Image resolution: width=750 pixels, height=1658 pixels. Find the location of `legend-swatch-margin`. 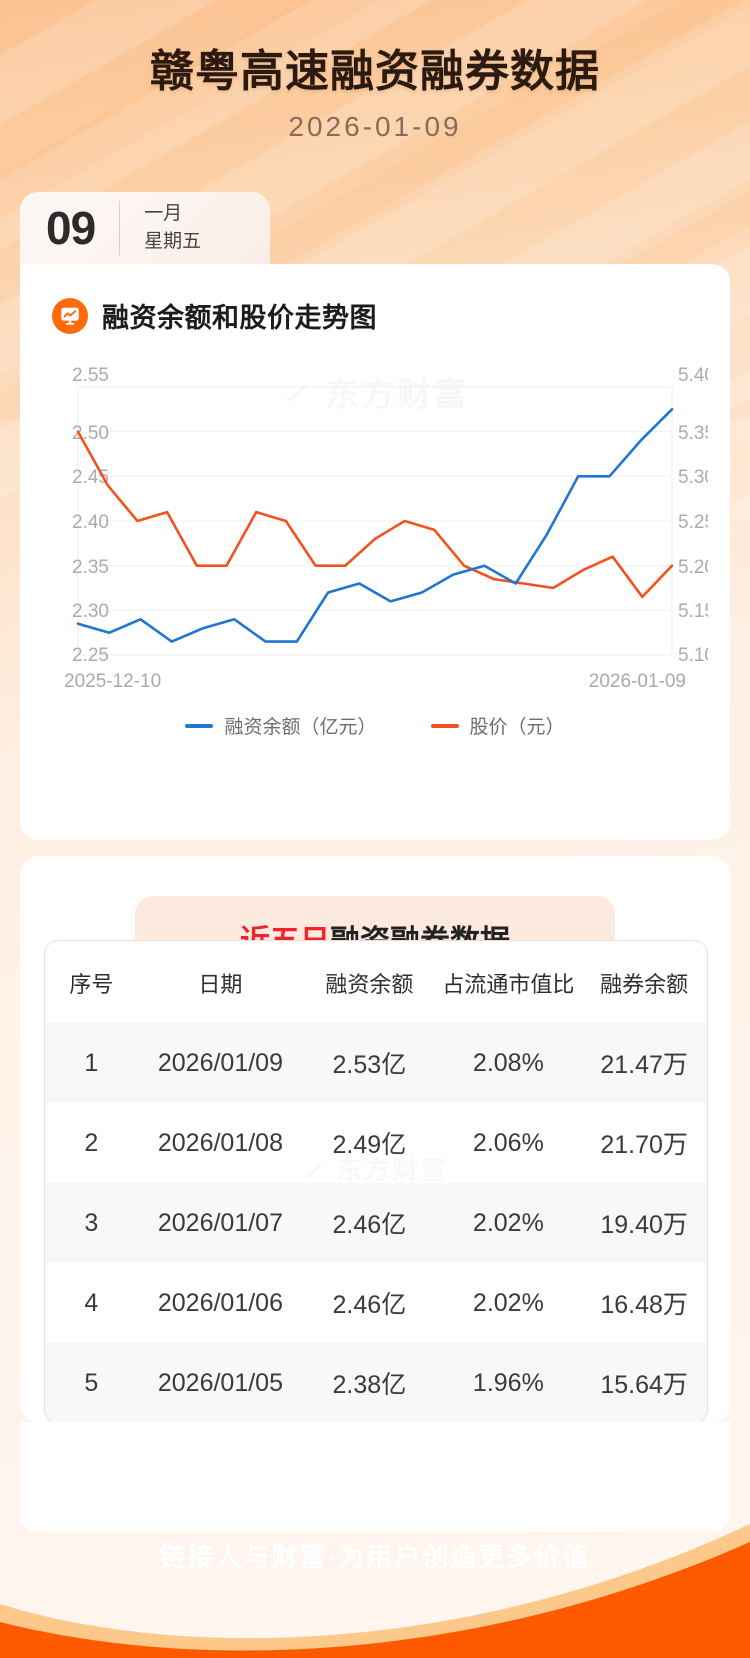

legend-swatch-margin is located at coordinates (199, 725).